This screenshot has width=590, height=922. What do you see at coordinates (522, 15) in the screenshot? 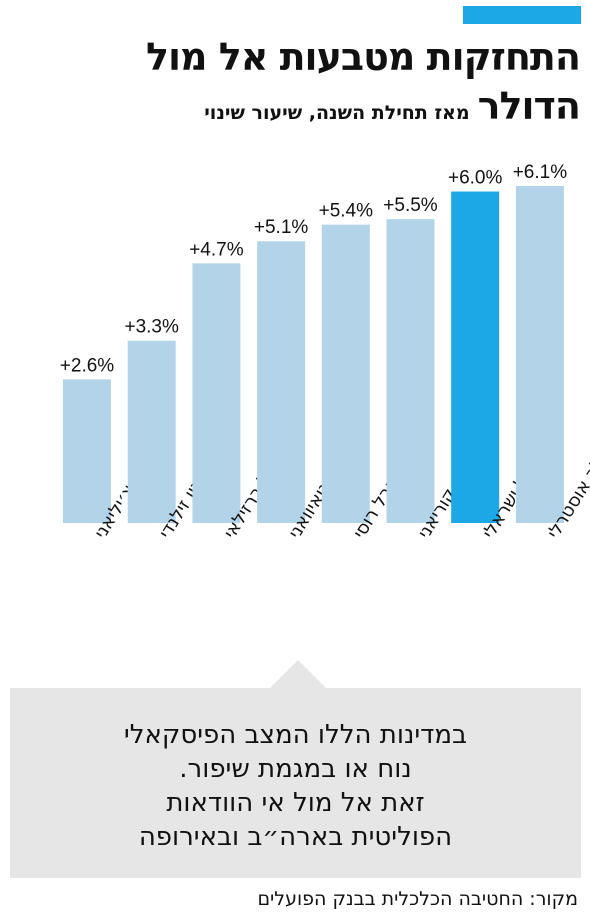
I see `accent-strip` at bounding box center [522, 15].